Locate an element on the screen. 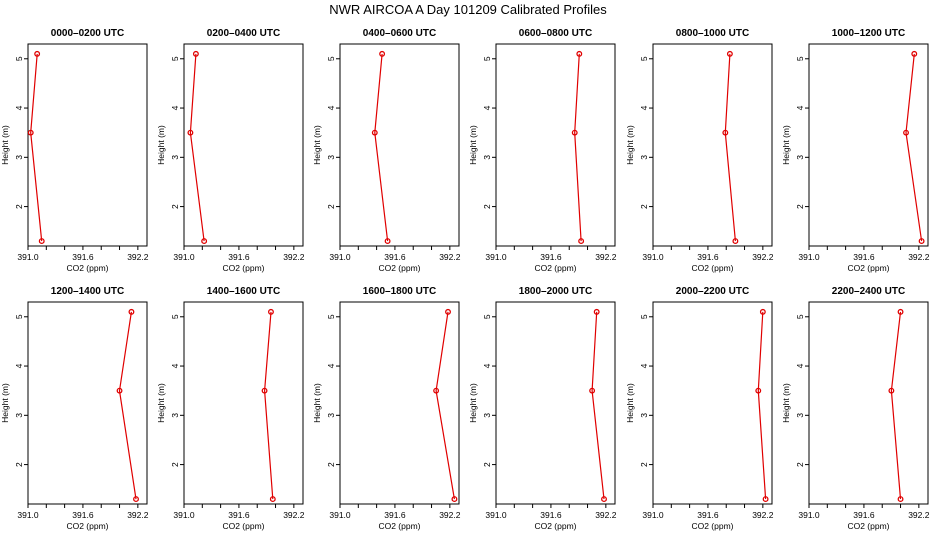 The height and width of the screenshot is (540, 936). panel-title: 2200–2400 UTC is located at coordinates (868, 291).